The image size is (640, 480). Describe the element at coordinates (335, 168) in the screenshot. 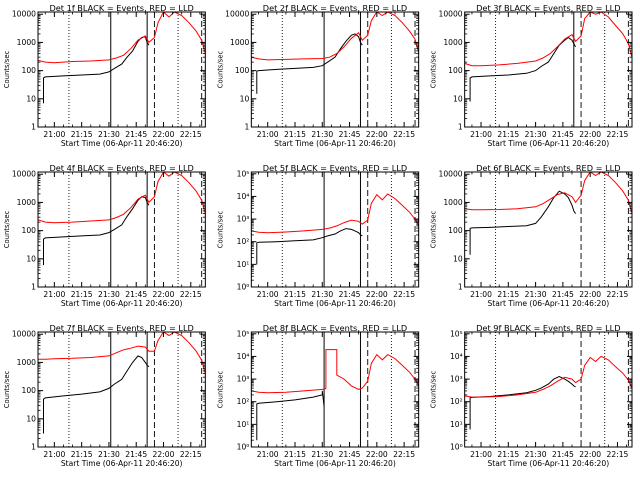

I see `chart-title: Det 5f BLACK = Events, RED = LLD` at that location.